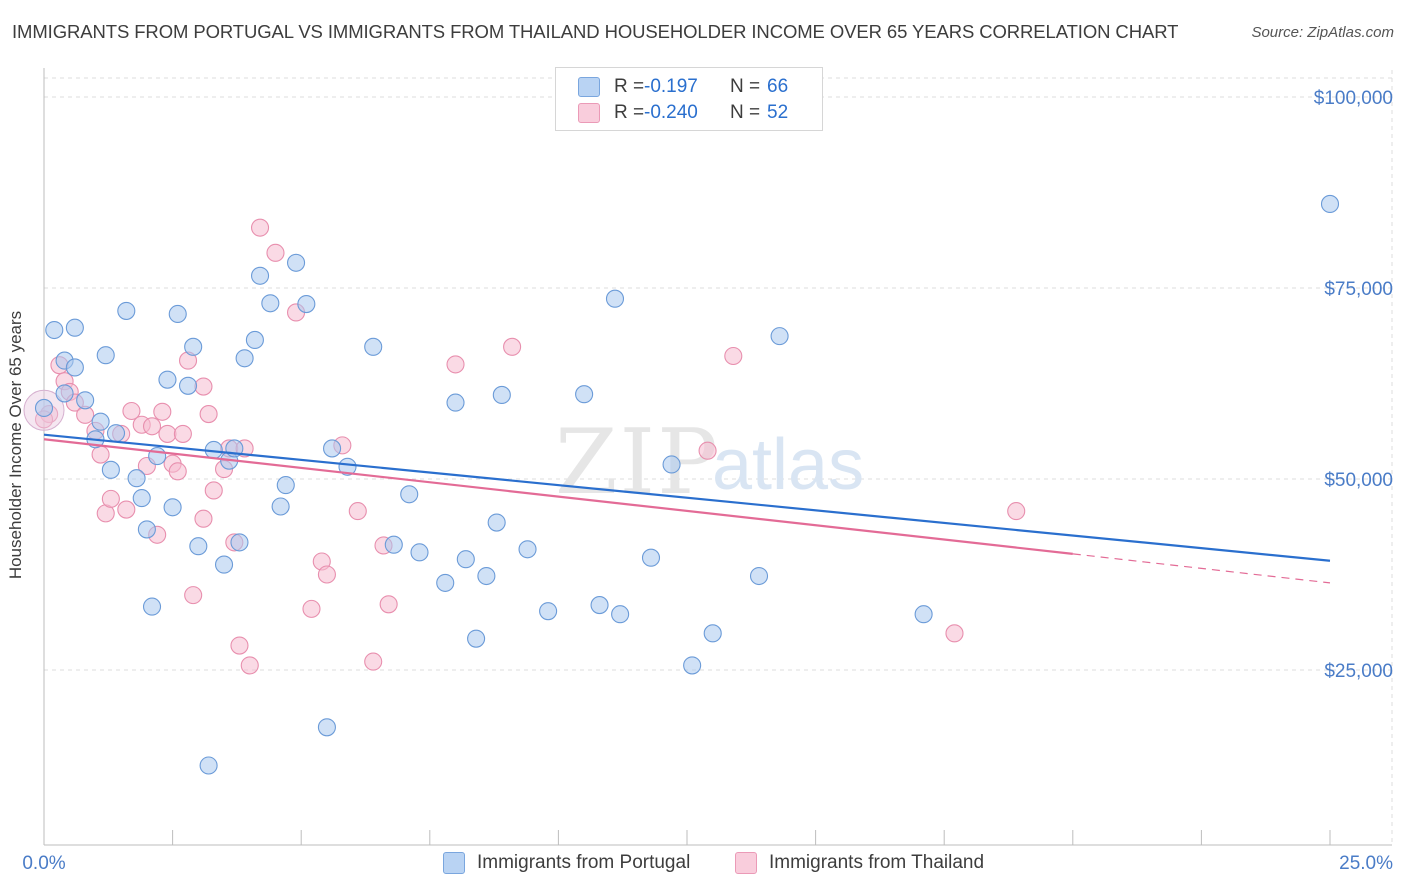 This screenshot has width=1406, height=892. I want to click on y-tick-label: $100,000, so click(1353, 98).